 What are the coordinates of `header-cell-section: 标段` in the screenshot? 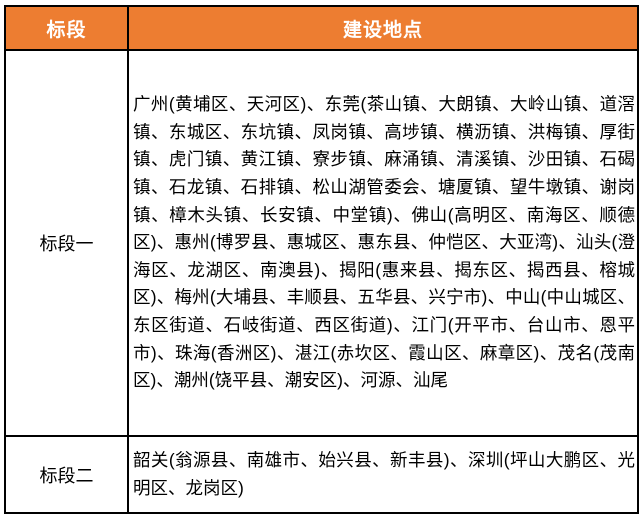 It's located at (66, 28).